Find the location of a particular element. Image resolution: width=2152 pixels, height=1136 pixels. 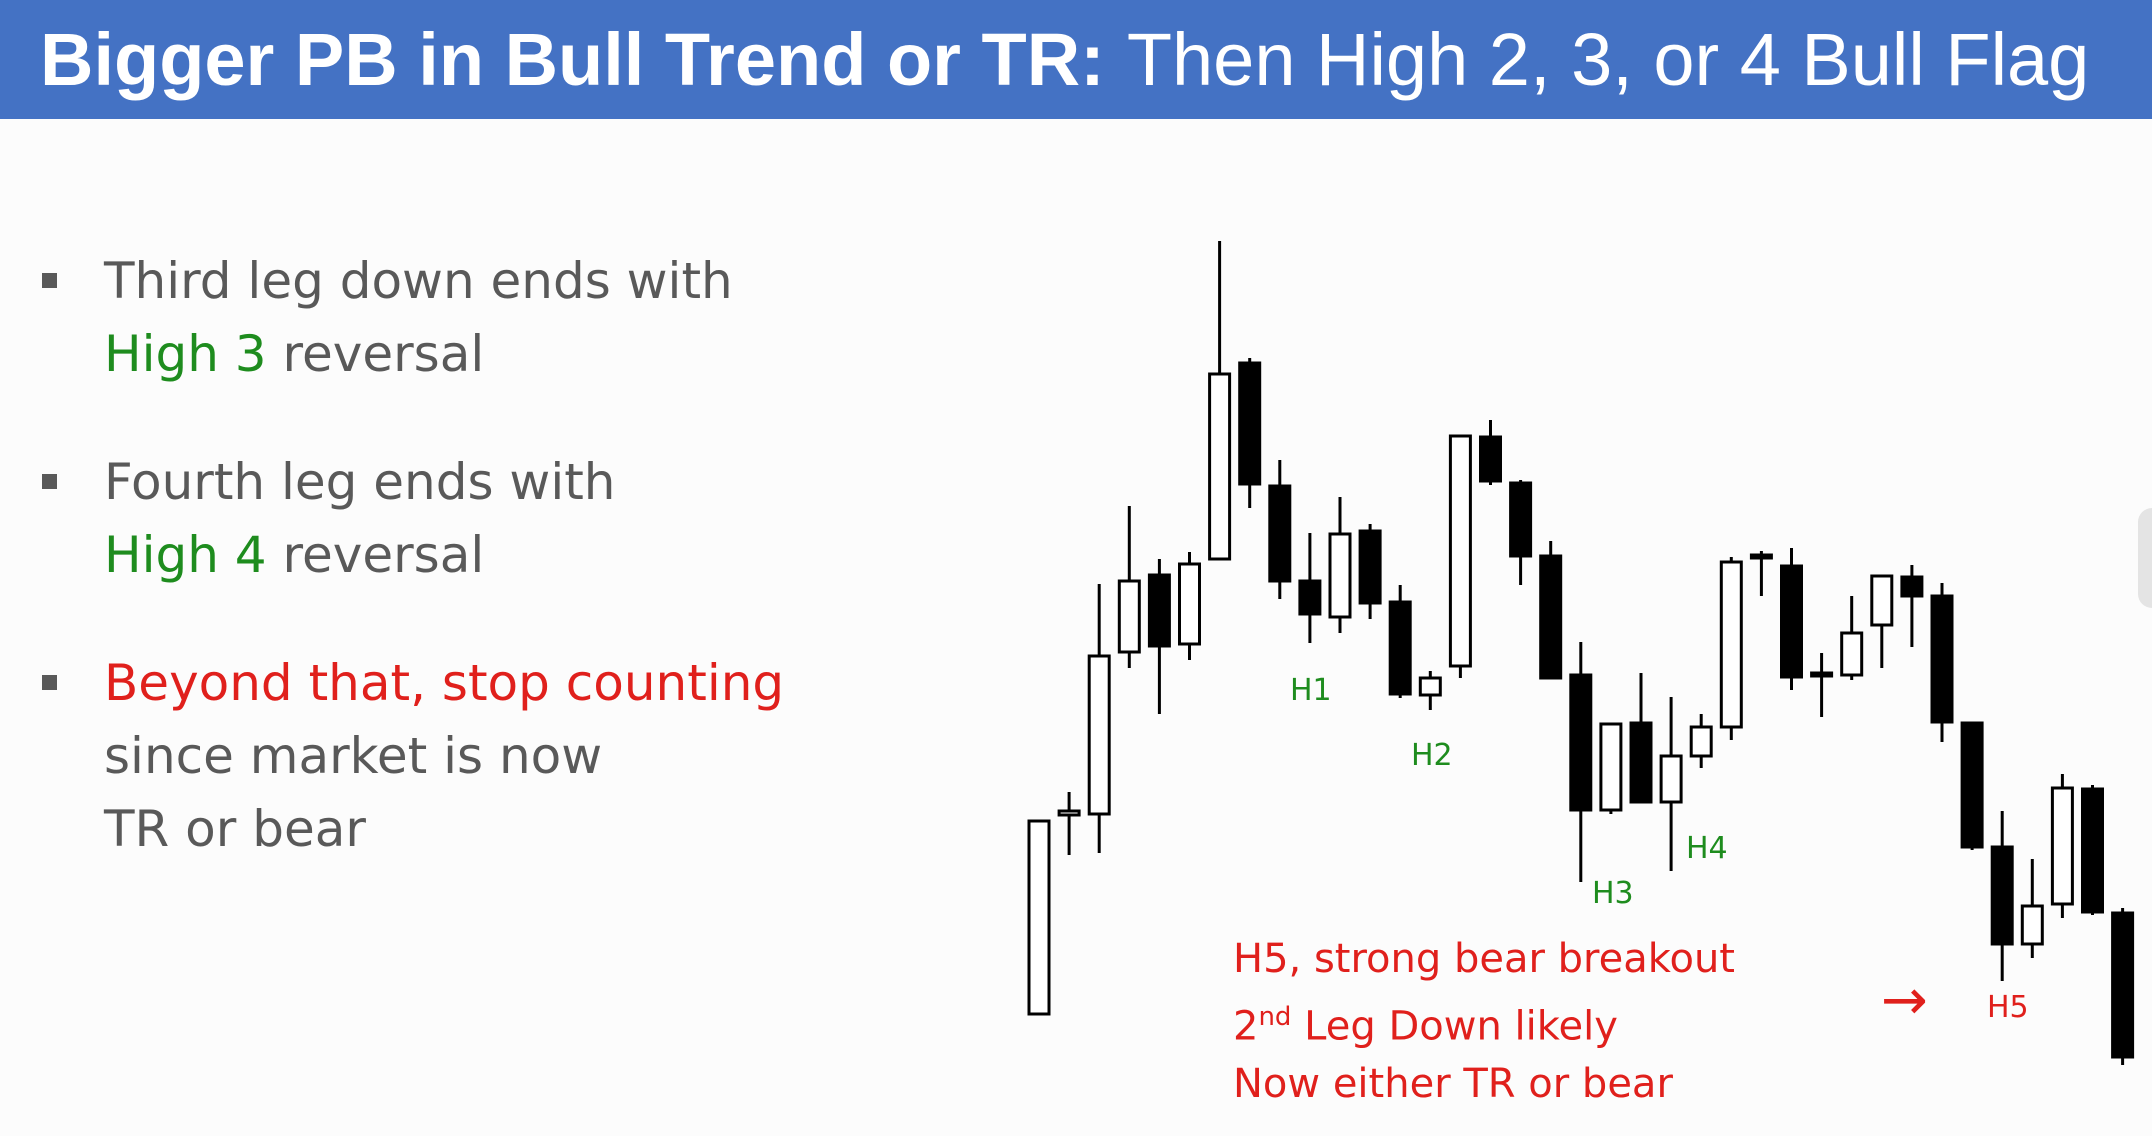

note-ordinal-suffix: nd is located at coordinates (1275, 1017).